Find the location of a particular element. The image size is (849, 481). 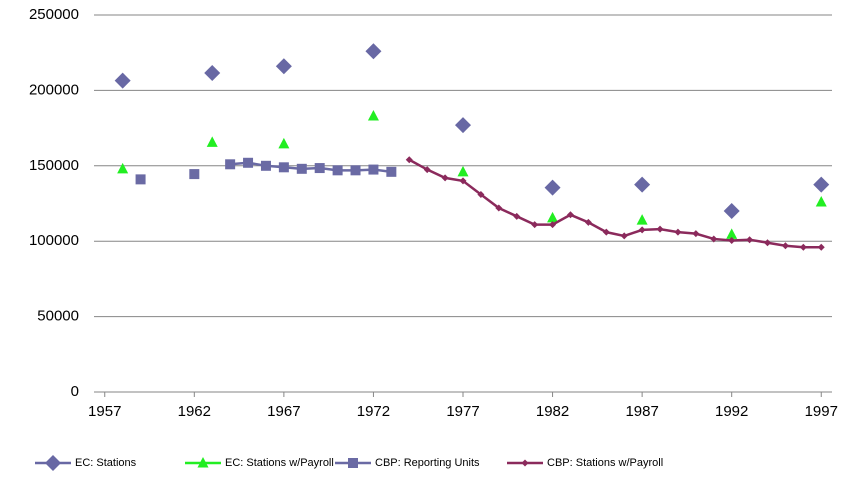

x-tick-label: 1987 is located at coordinates (641, 411).